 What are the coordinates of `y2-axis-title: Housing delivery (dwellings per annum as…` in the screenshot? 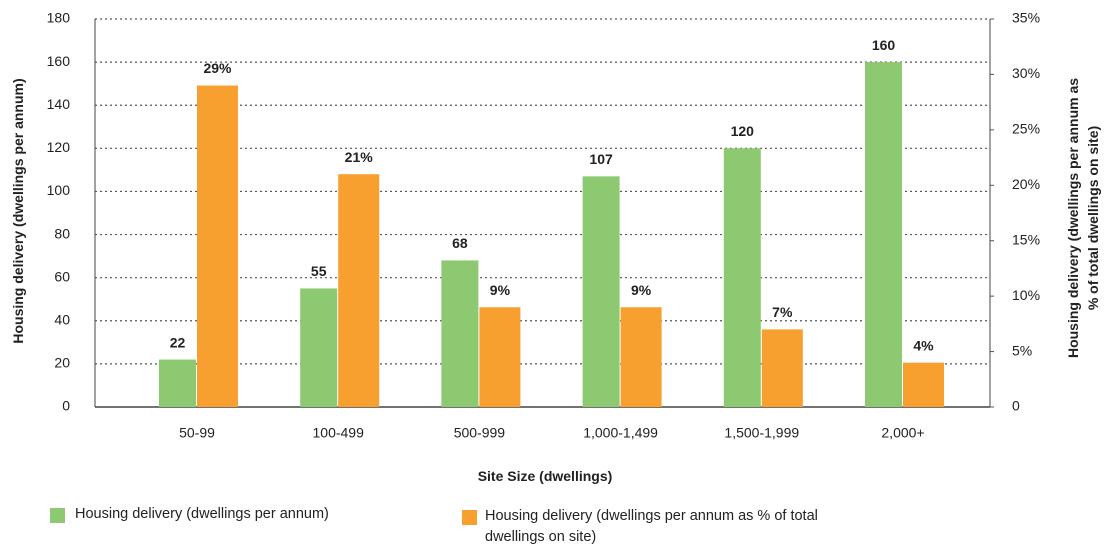 It's located at (1083, 218).